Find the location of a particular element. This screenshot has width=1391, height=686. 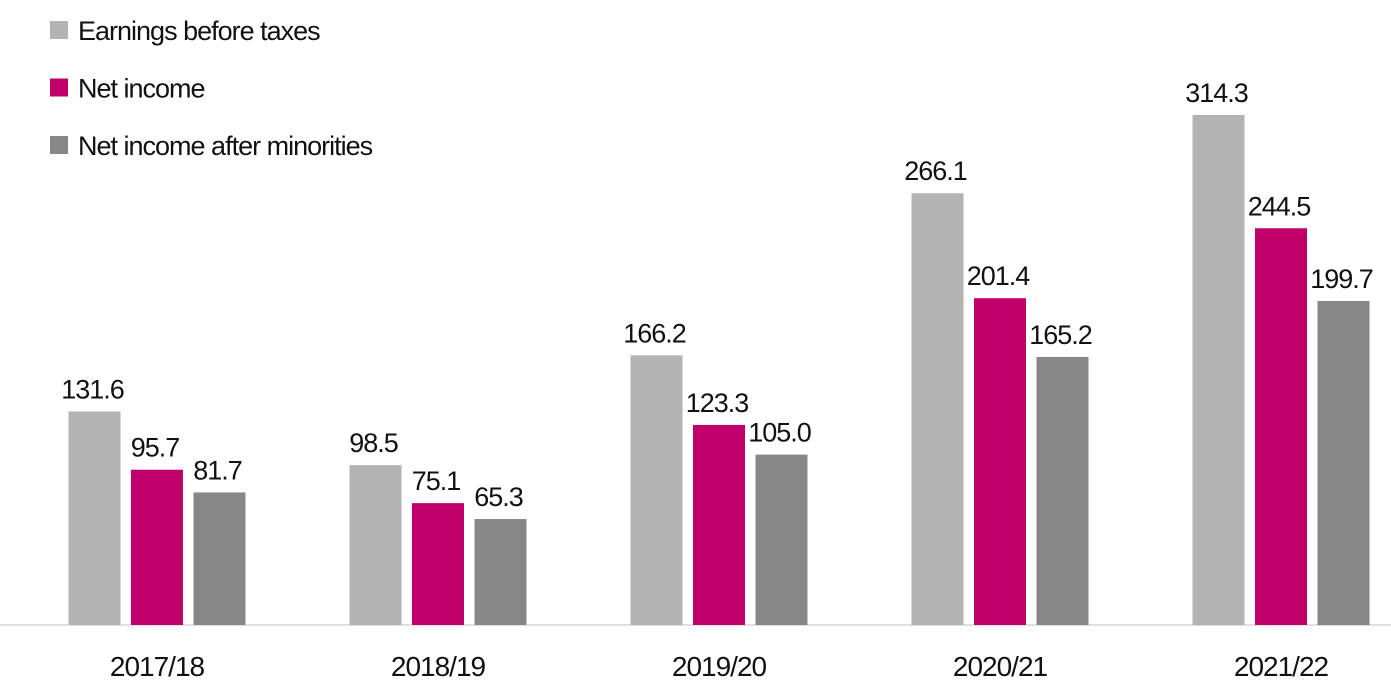

x-tick-label: 2021/22 is located at coordinates (1281, 666).